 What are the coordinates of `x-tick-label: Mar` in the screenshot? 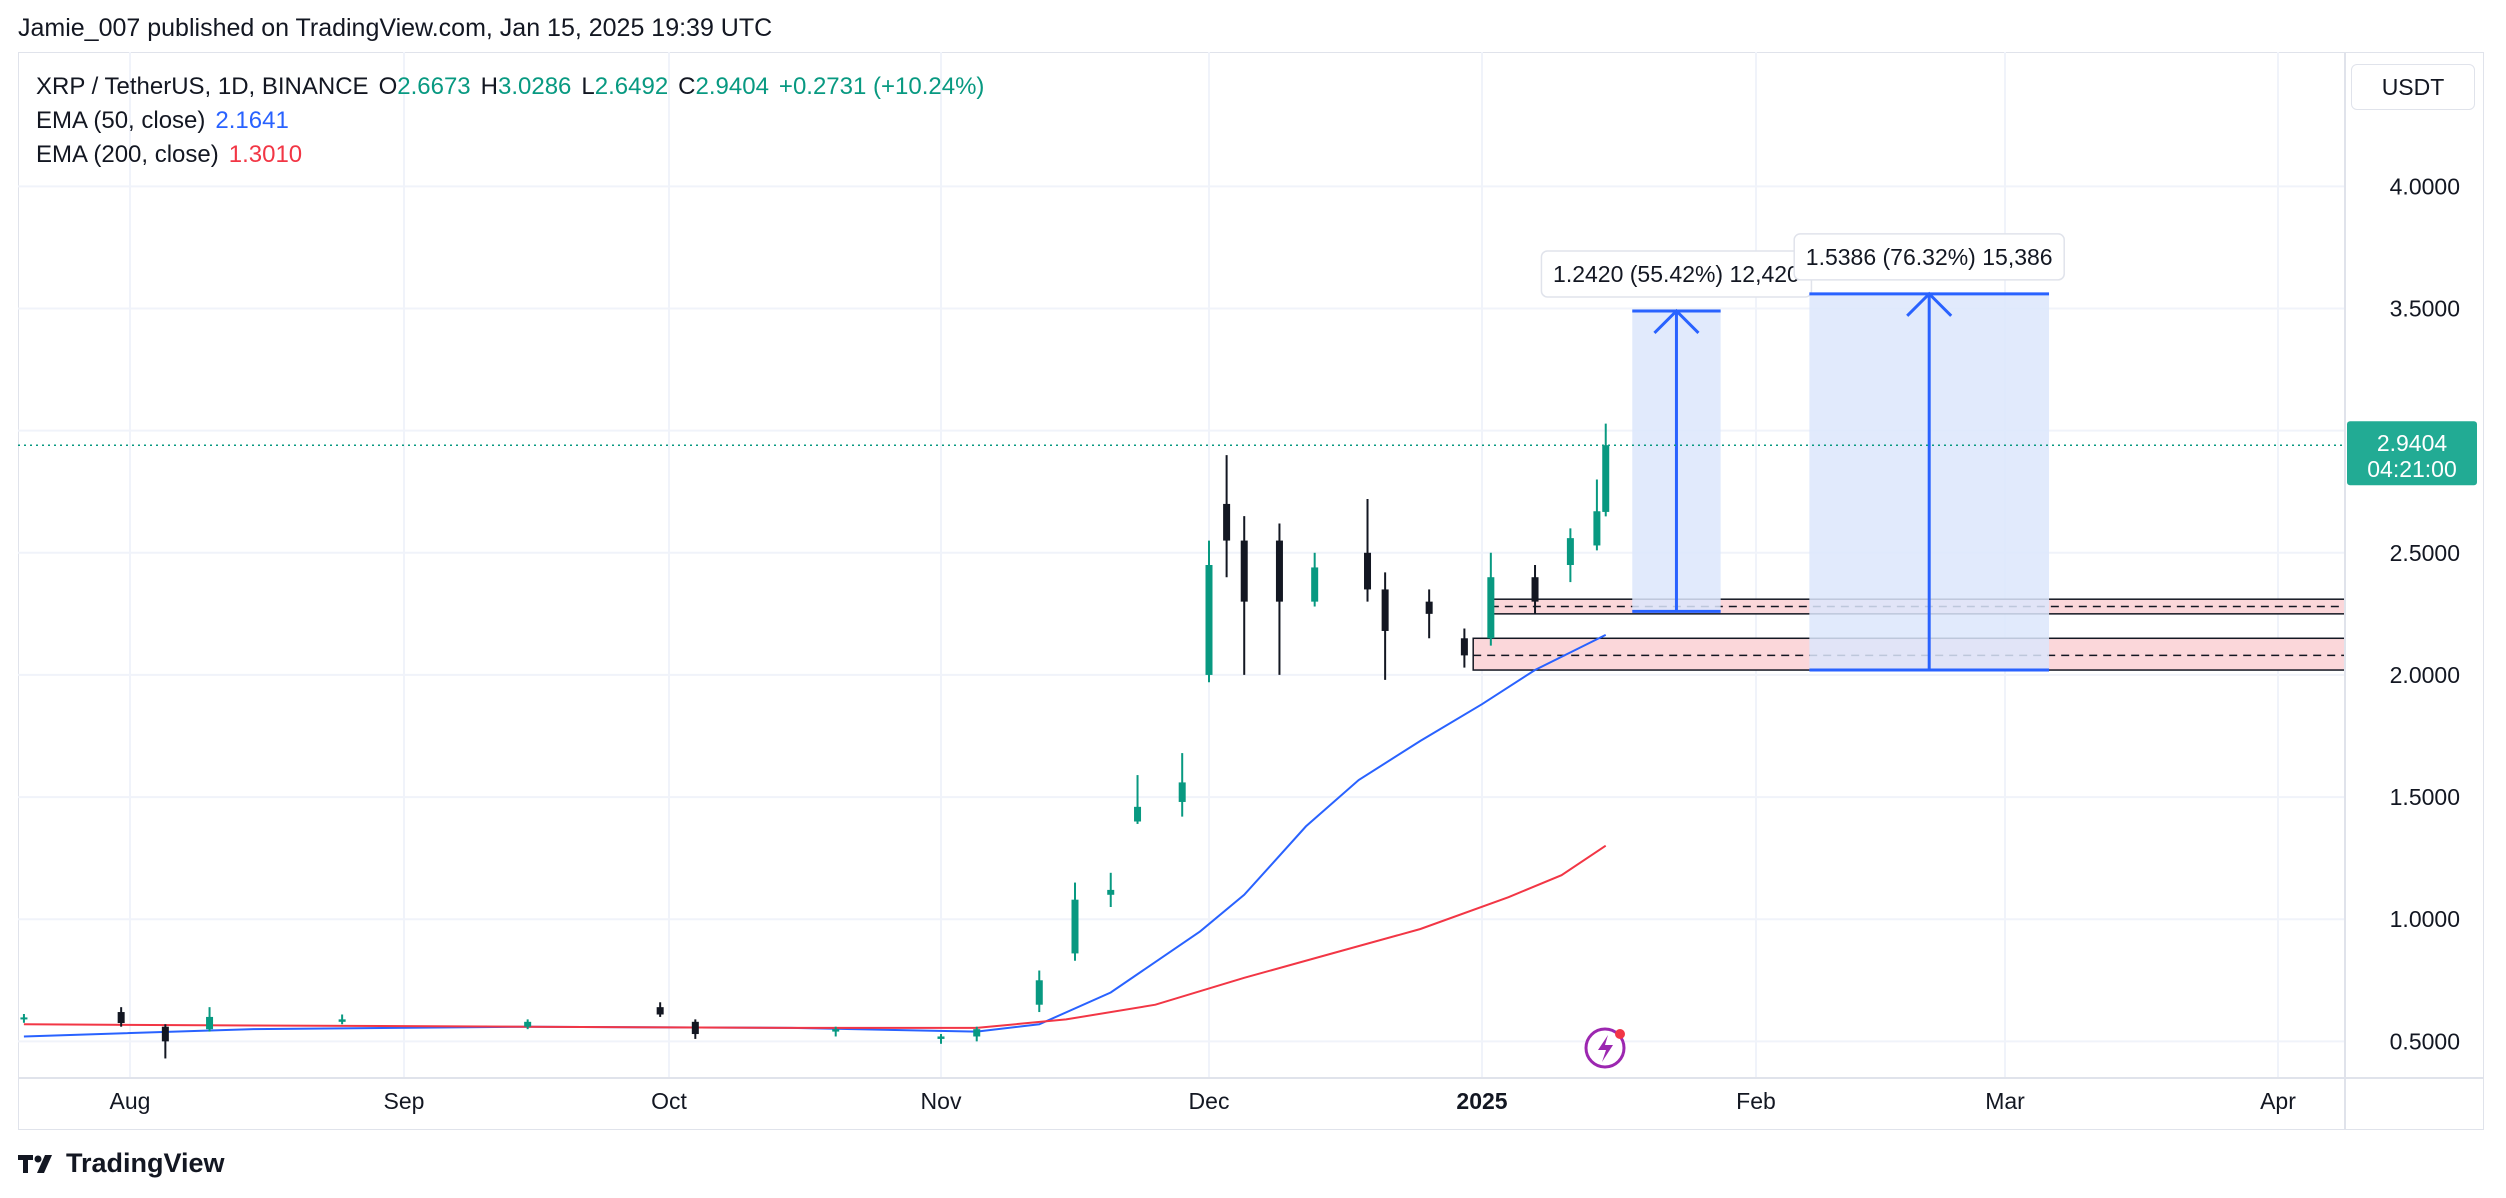 It's located at (2005, 1101).